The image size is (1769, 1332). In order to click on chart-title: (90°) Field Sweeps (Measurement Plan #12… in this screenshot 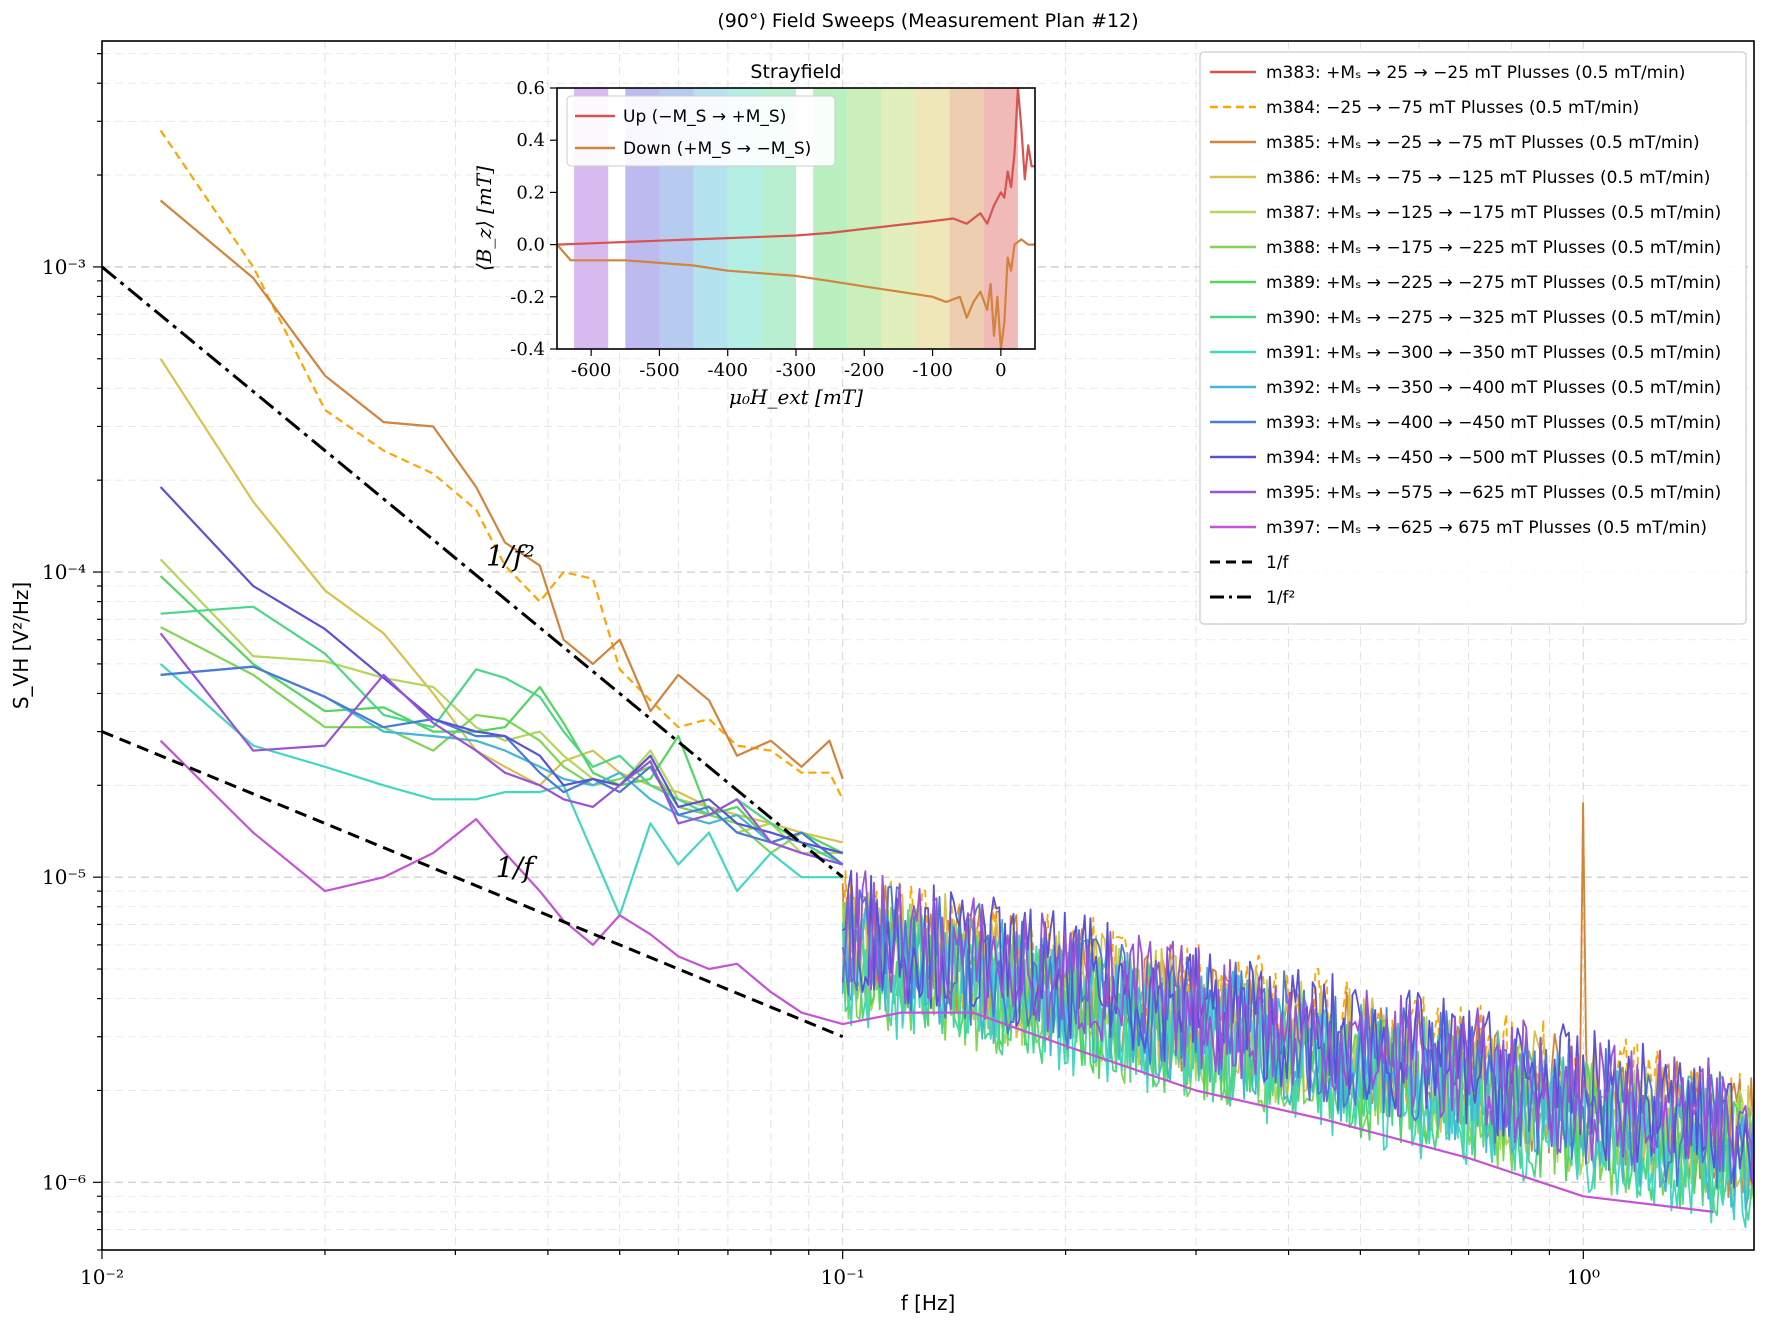, I will do `click(927, 21)`.